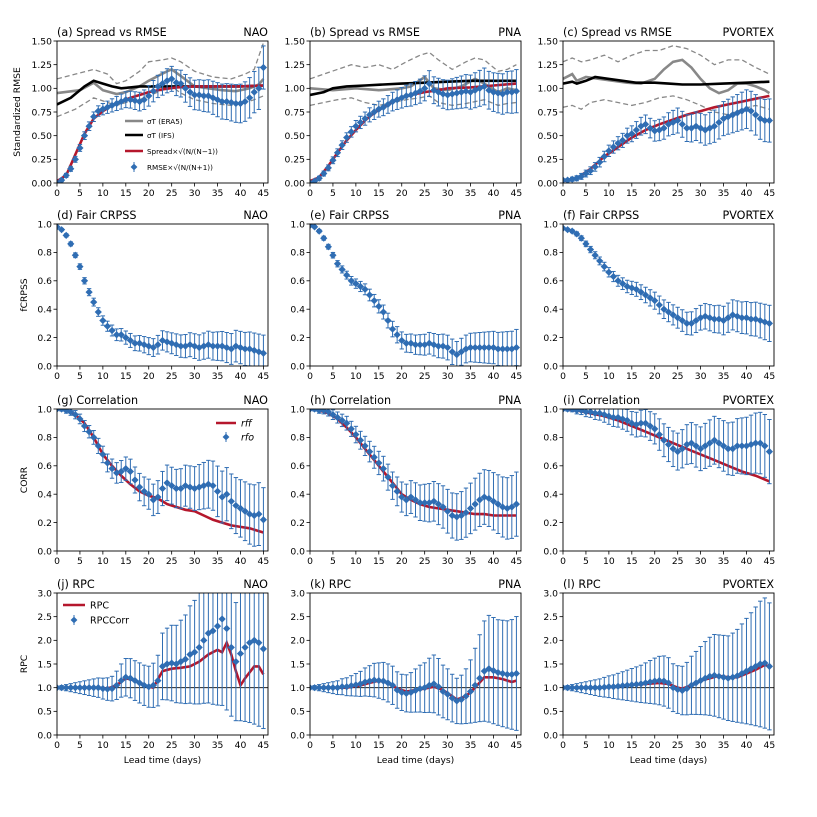 The width and height of the screenshot is (817, 817). What do you see at coordinates (149, 193) in the screenshot?
I see `x-tick-label: 20` at bounding box center [149, 193].